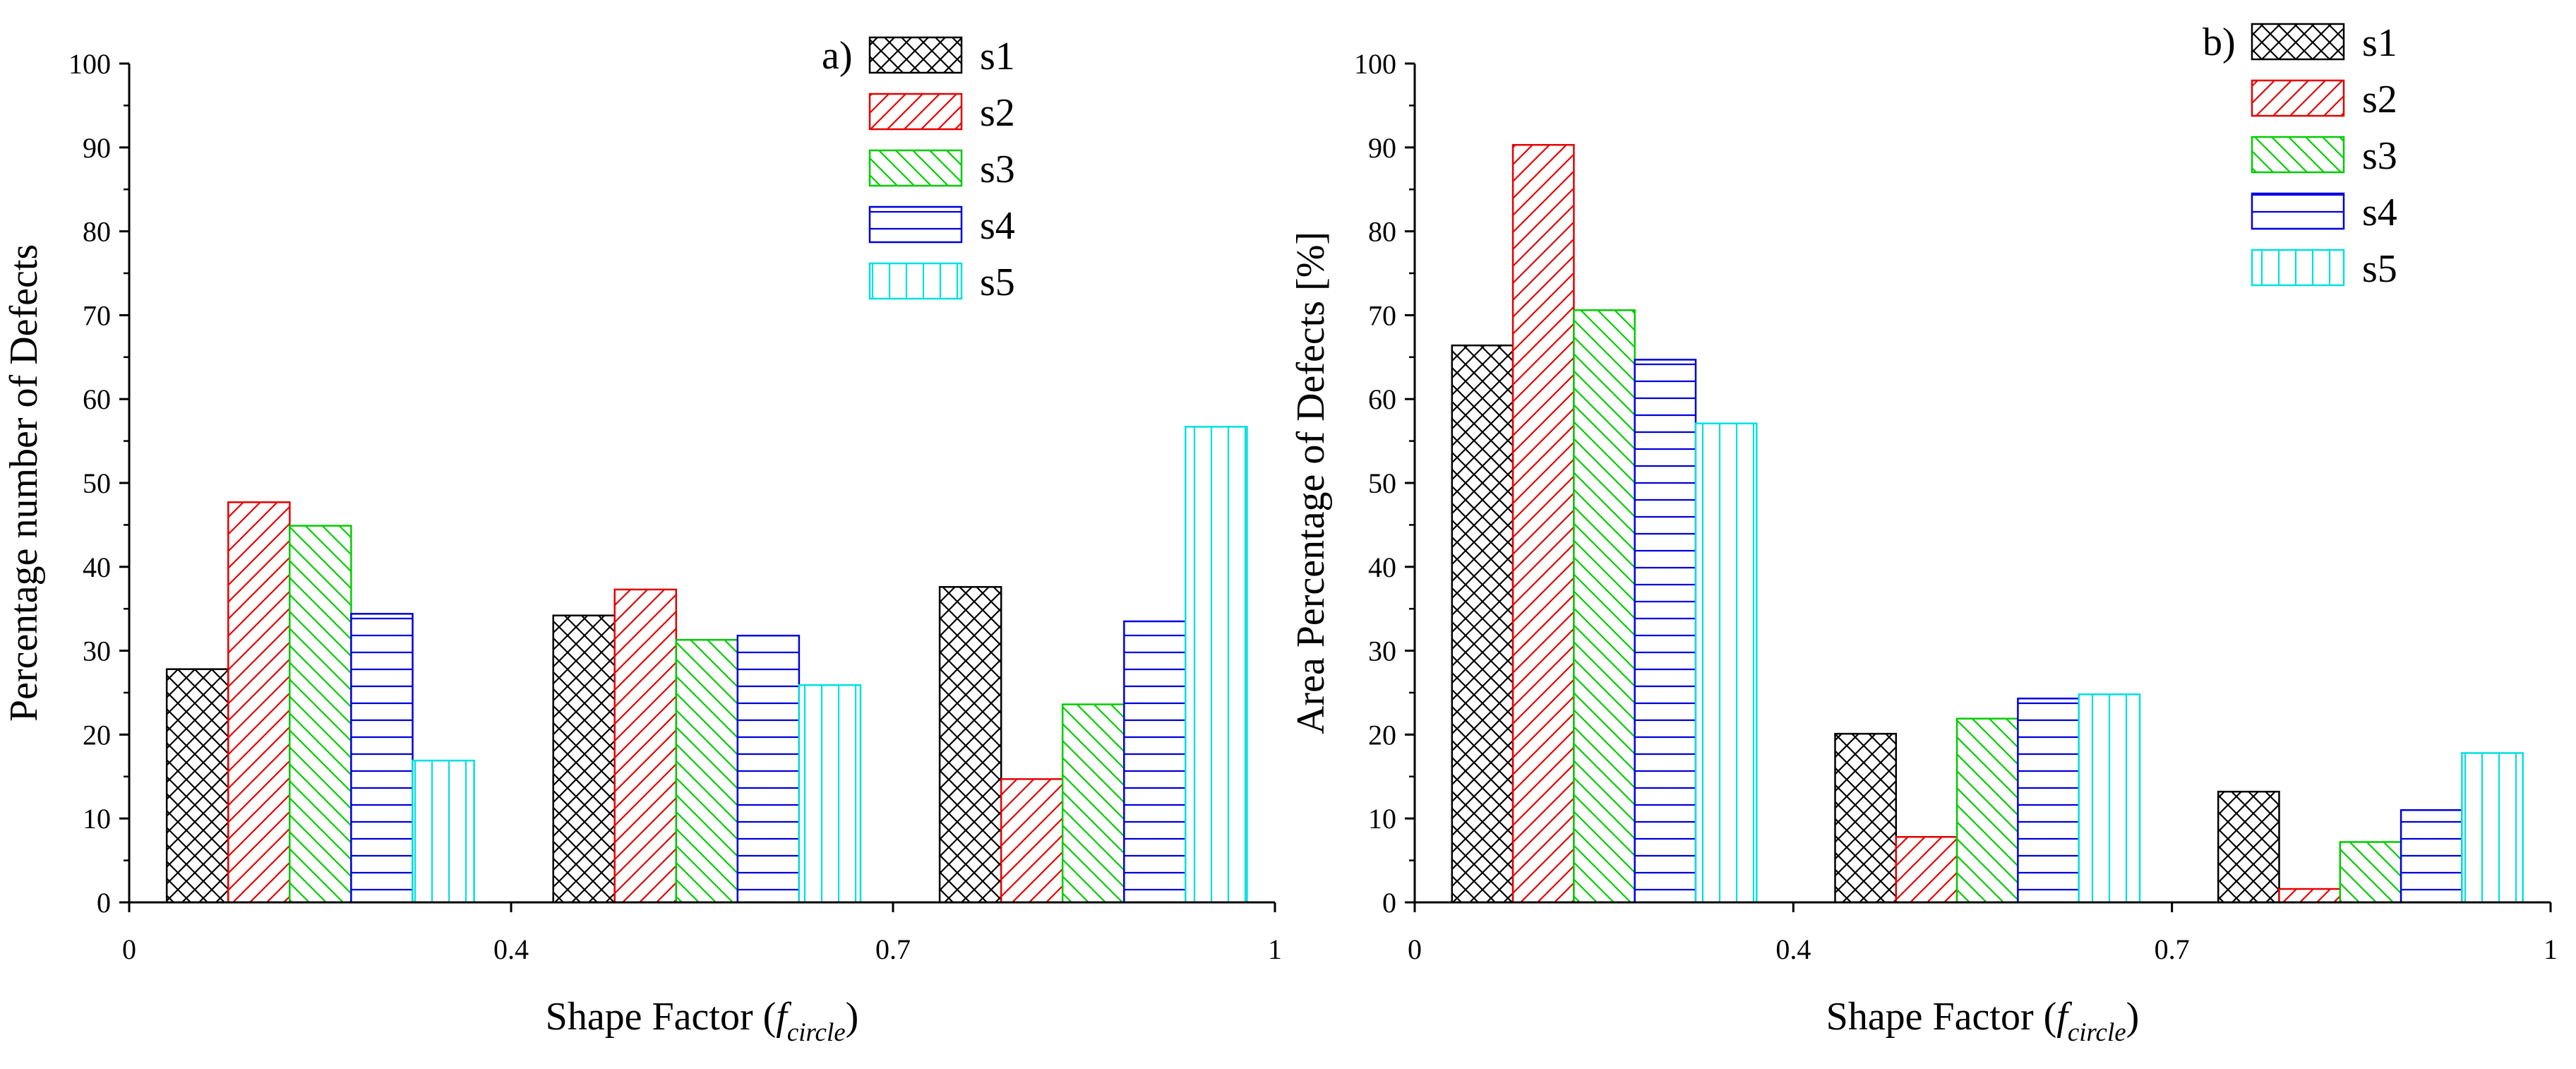  I want to click on panel-b-x-tick-label: 0.4, so click(1793, 949).